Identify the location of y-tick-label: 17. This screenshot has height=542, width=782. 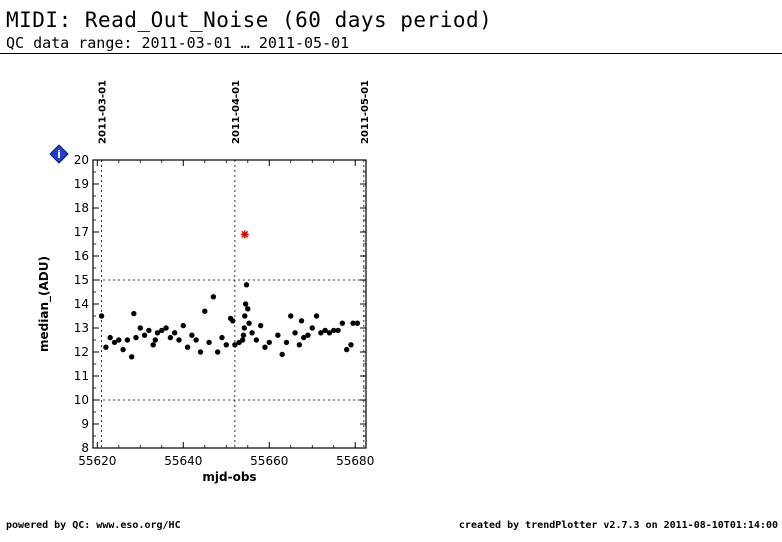
(81, 232).